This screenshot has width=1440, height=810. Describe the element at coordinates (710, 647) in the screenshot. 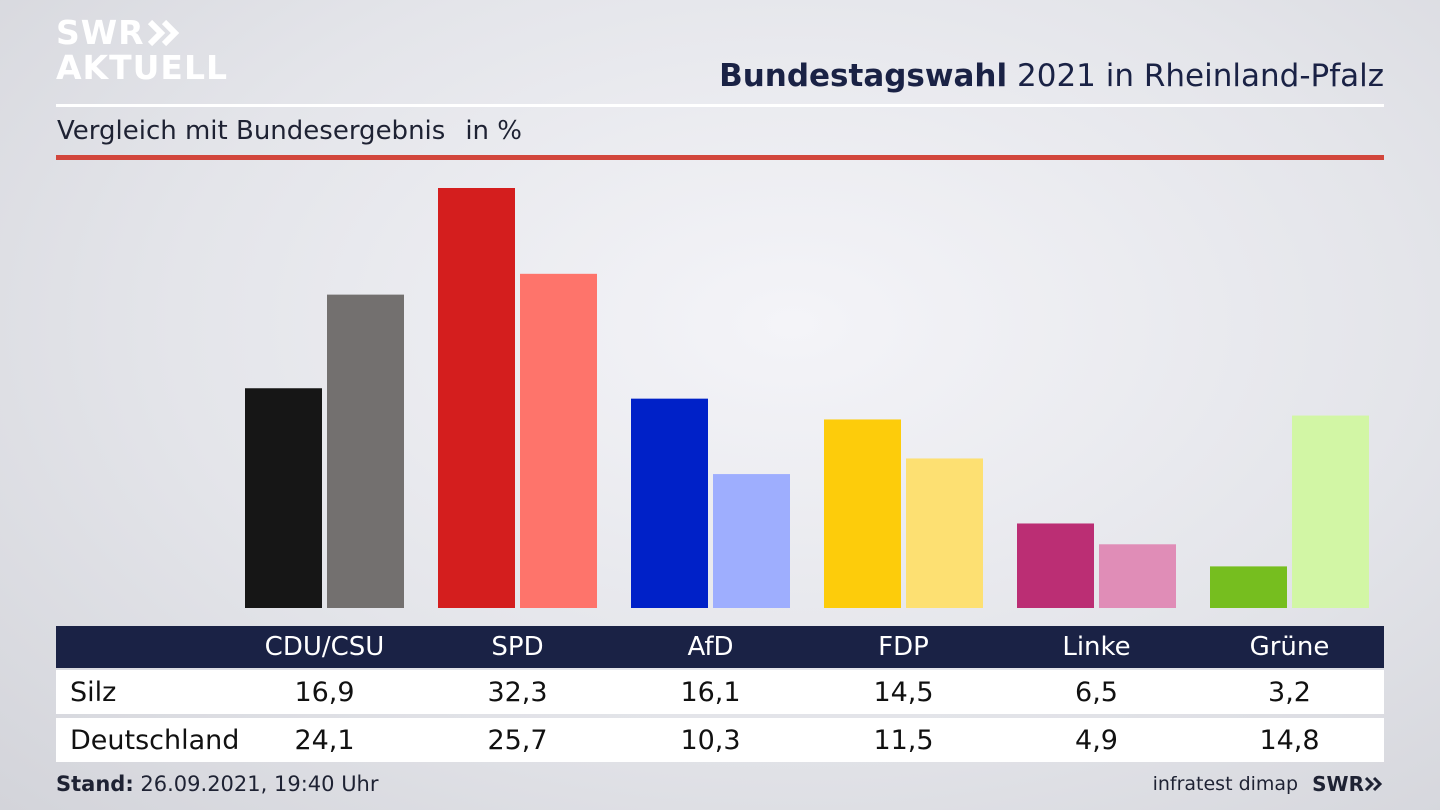

I see `column-header: AfD` at that location.